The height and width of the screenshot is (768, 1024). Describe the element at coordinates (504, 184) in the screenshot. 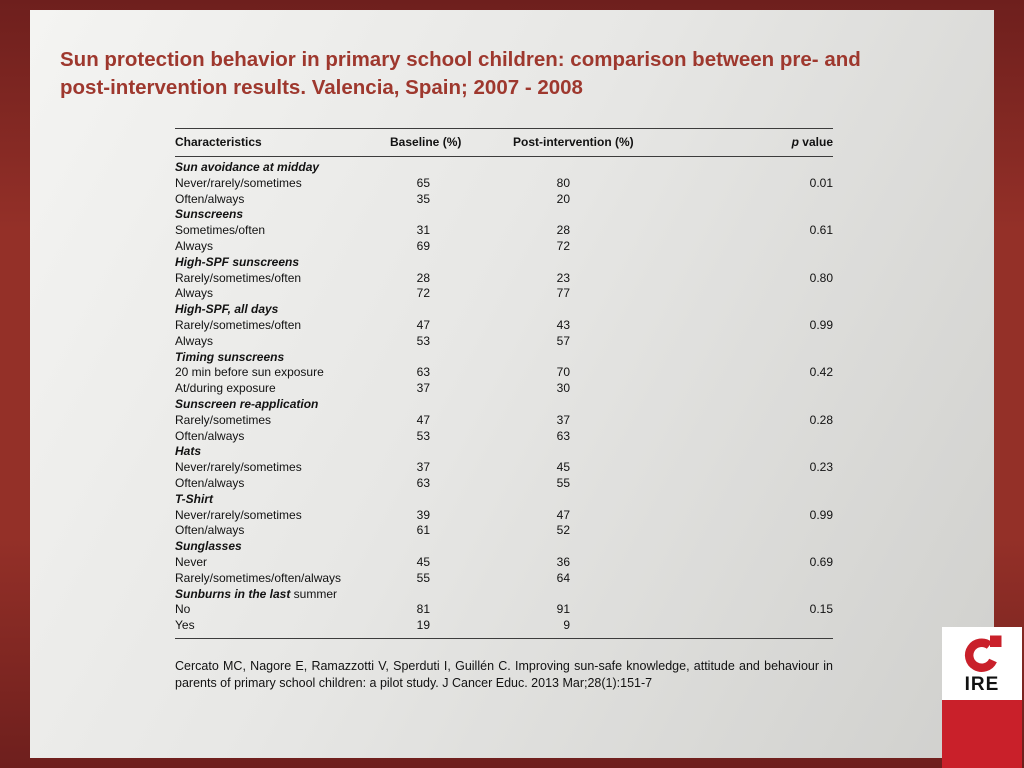

I see `table-data-row: Never/rarely/sometimes 65 80 0.01` at that location.